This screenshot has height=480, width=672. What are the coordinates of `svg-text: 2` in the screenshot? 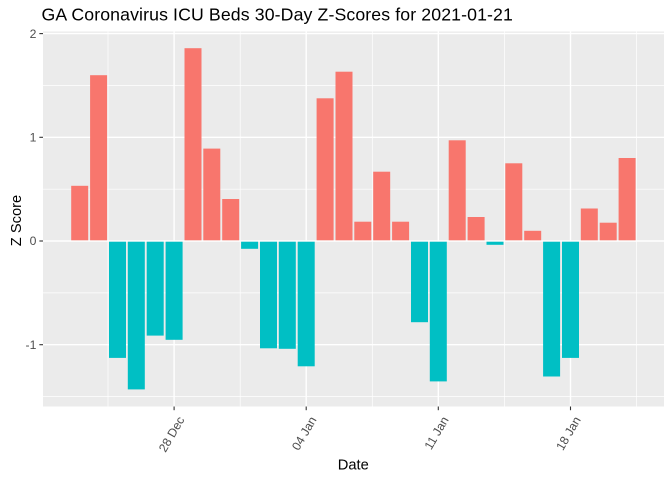 It's located at (33, 34).